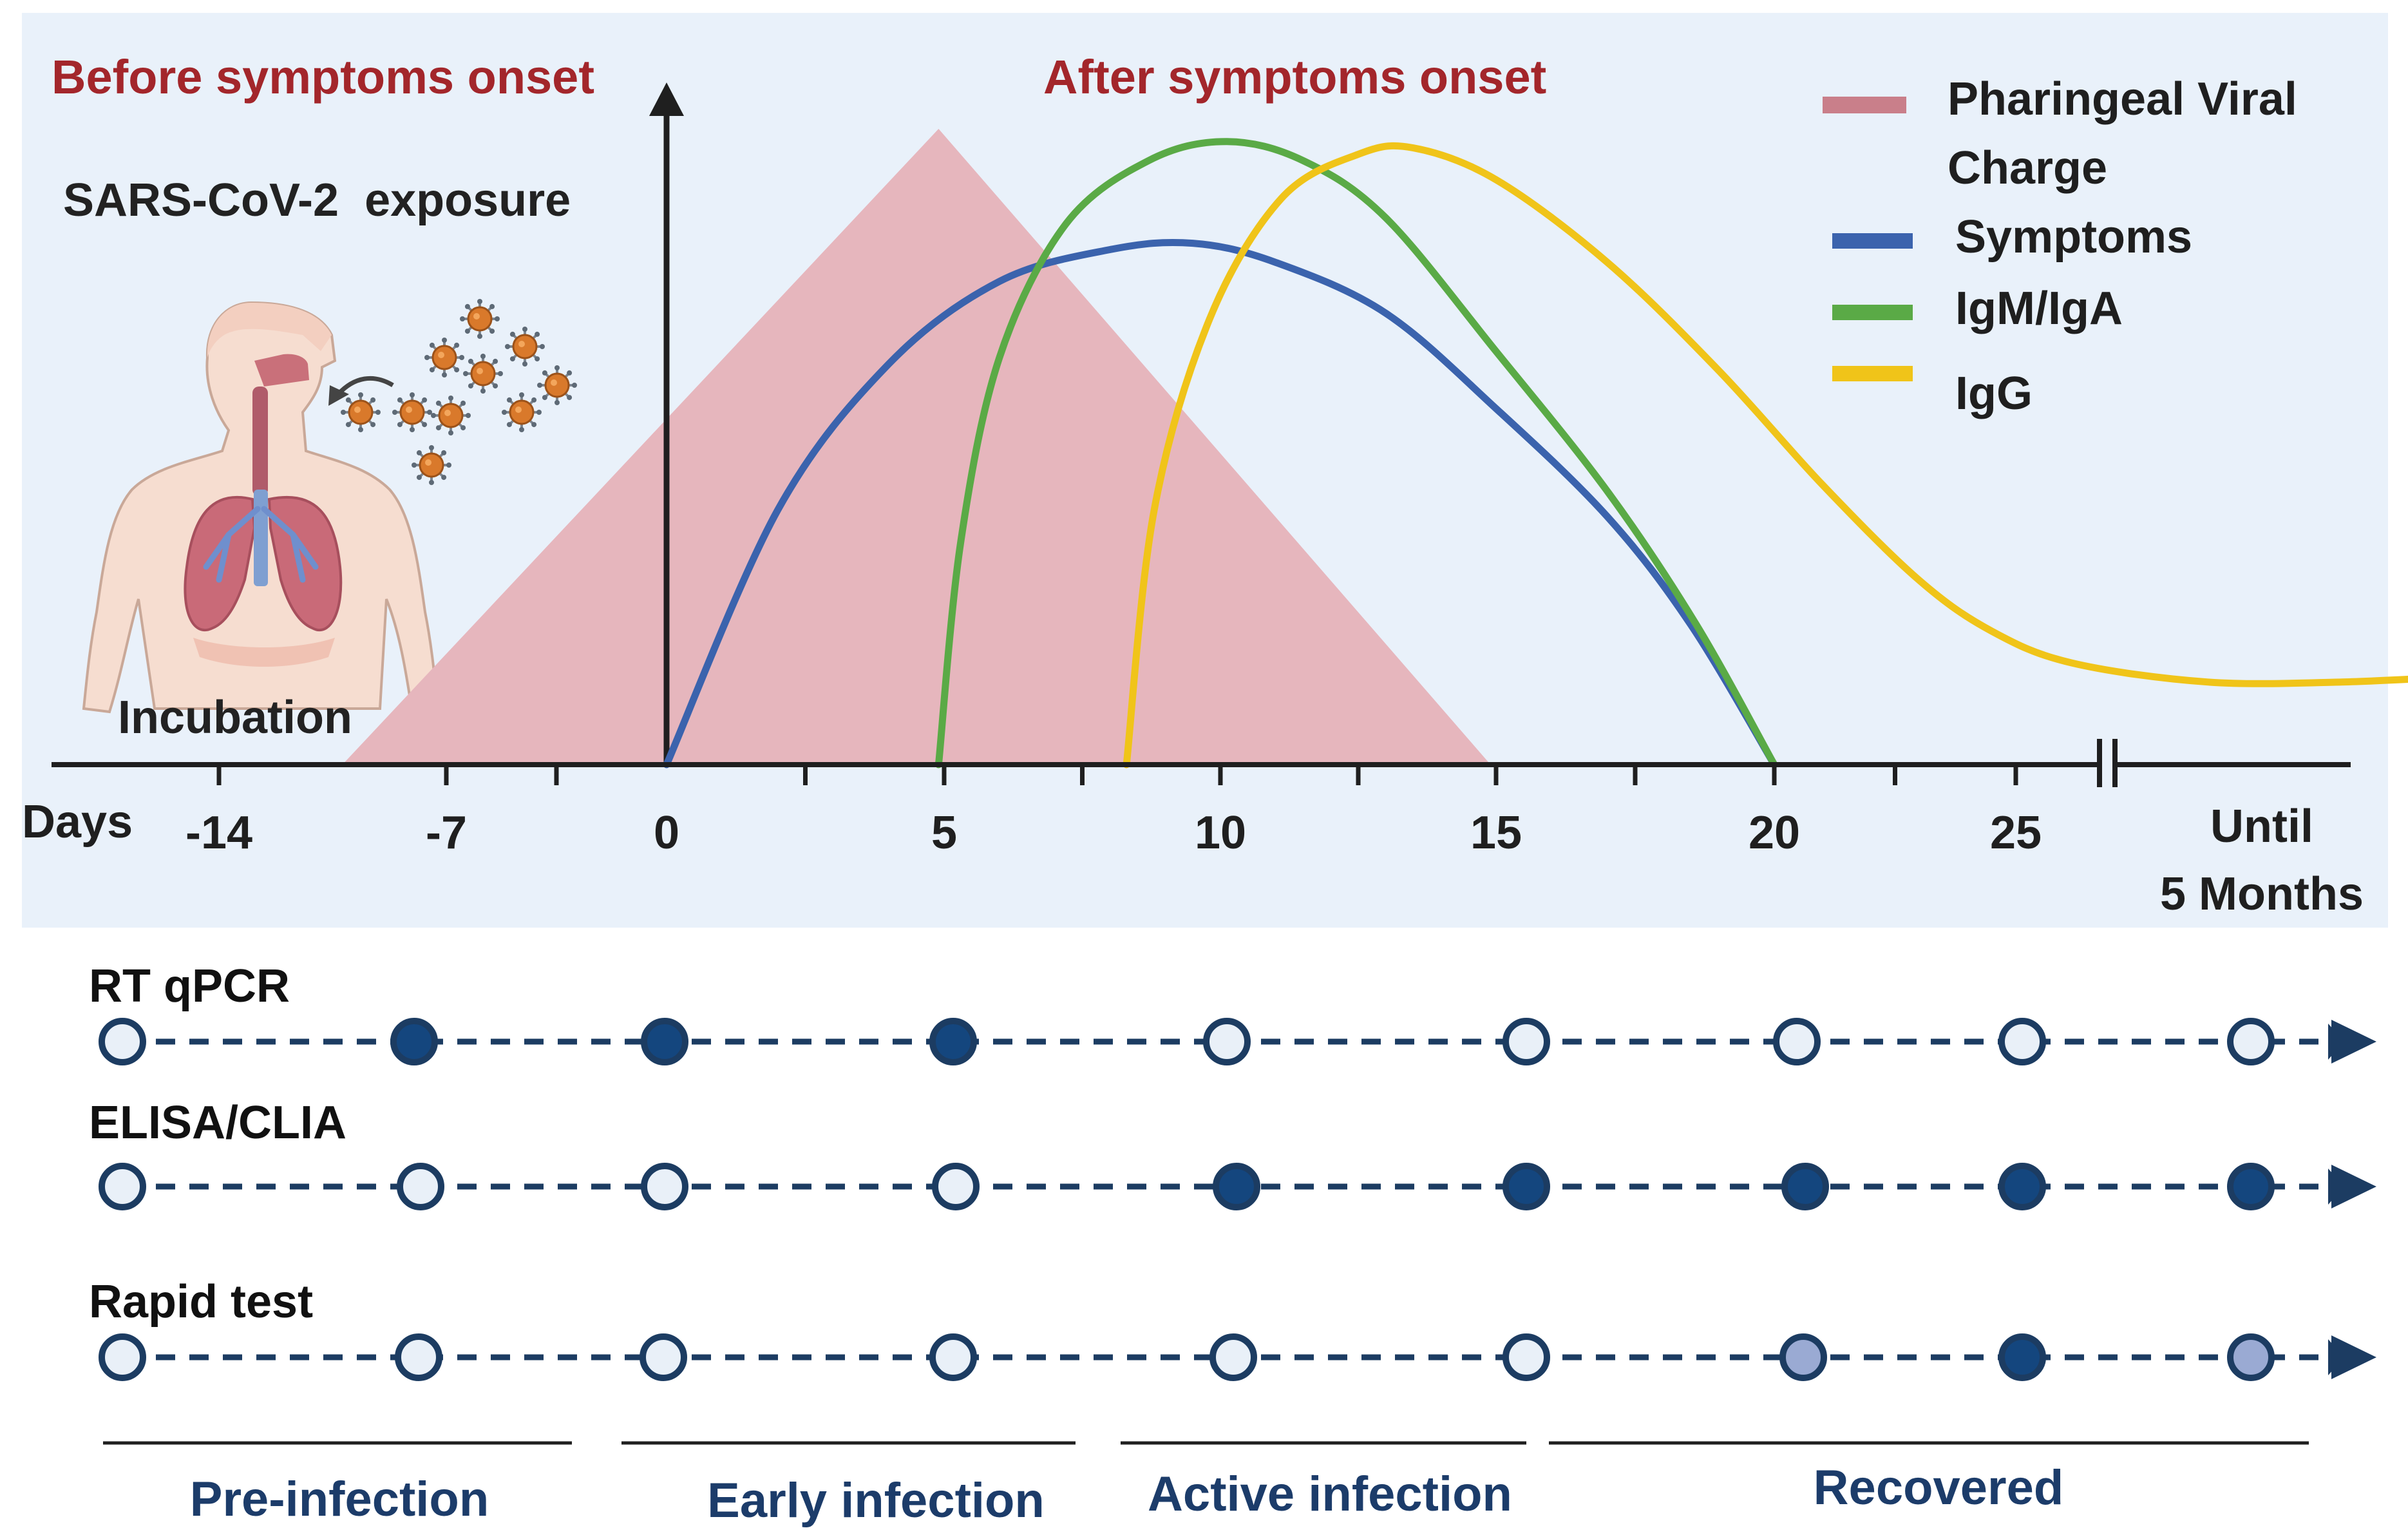 The height and width of the screenshot is (1537, 2408). Describe the element at coordinates (2122, 99) in the screenshot. I see `legend-label: Pharingeal Viral` at that location.